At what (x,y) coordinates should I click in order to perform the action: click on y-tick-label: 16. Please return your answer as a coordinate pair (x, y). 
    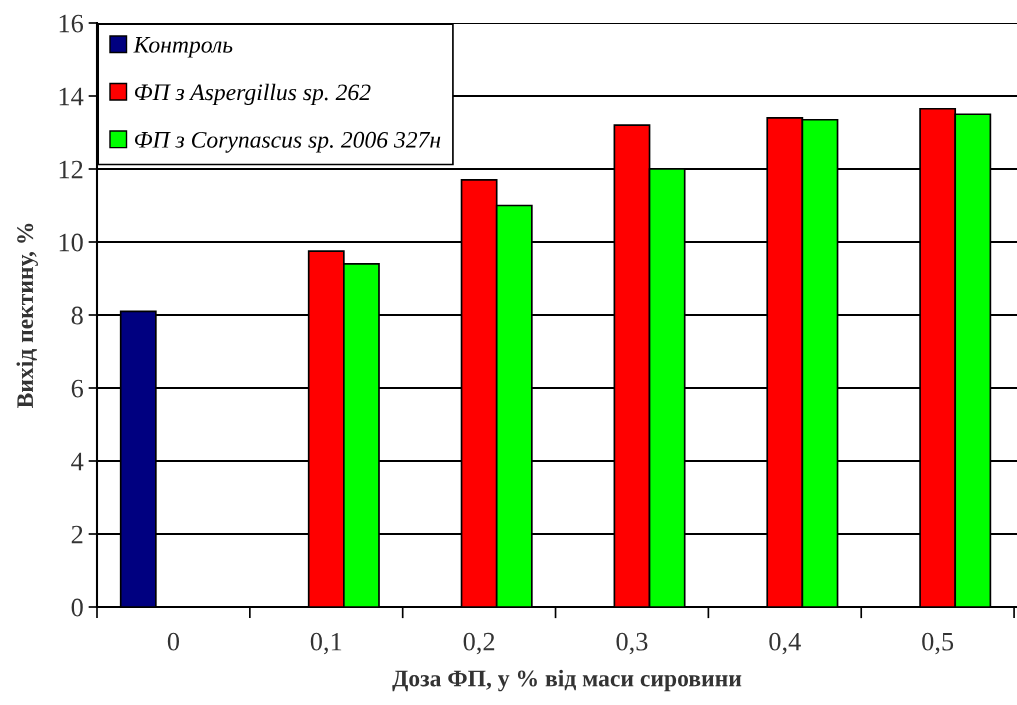
    Looking at the image, I should click on (71, 23).